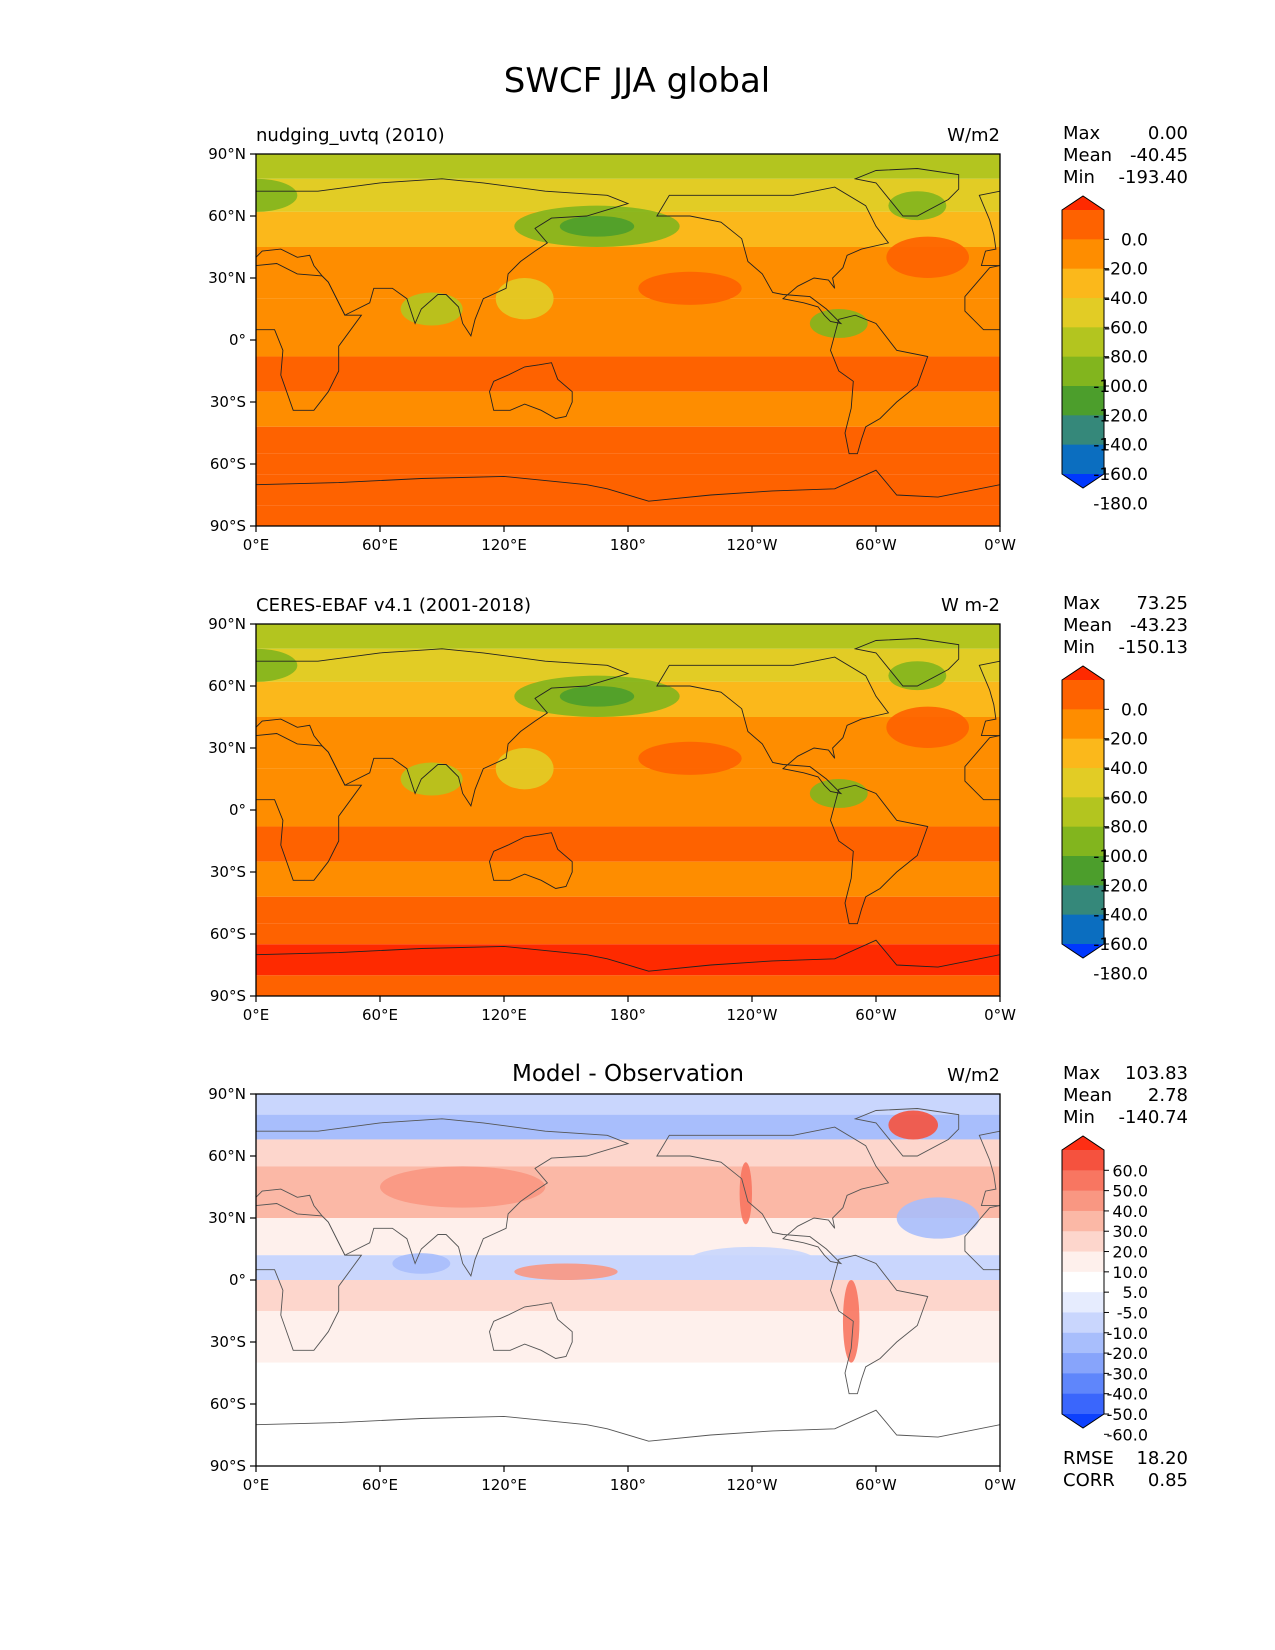 This screenshot has height=1650, width=1275. What do you see at coordinates (1153, 1117) in the screenshot?
I see `stat-value: -140.74` at bounding box center [1153, 1117].